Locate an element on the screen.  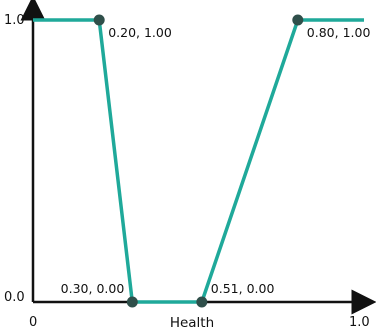
x-axis-title: Health is located at coordinates (192, 323).